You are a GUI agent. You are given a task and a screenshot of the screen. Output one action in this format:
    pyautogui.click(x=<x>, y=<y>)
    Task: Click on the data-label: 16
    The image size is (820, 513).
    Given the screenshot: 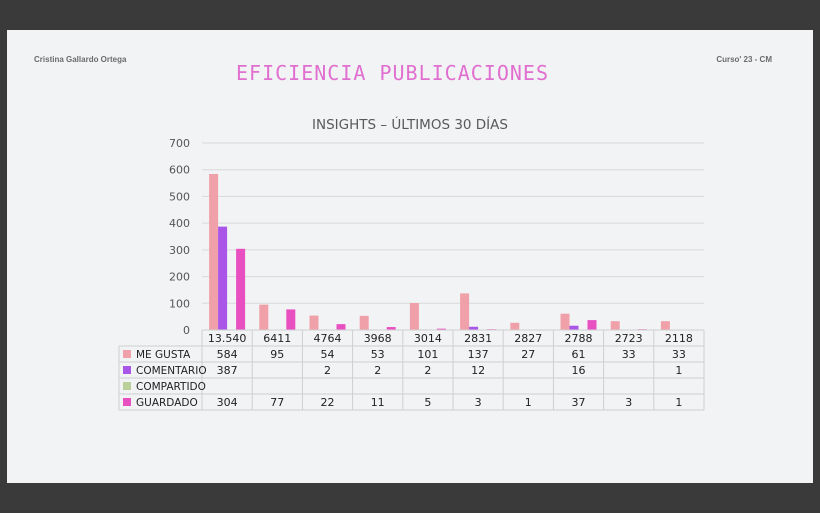 What is the action you would take?
    pyautogui.click(x=579, y=370)
    